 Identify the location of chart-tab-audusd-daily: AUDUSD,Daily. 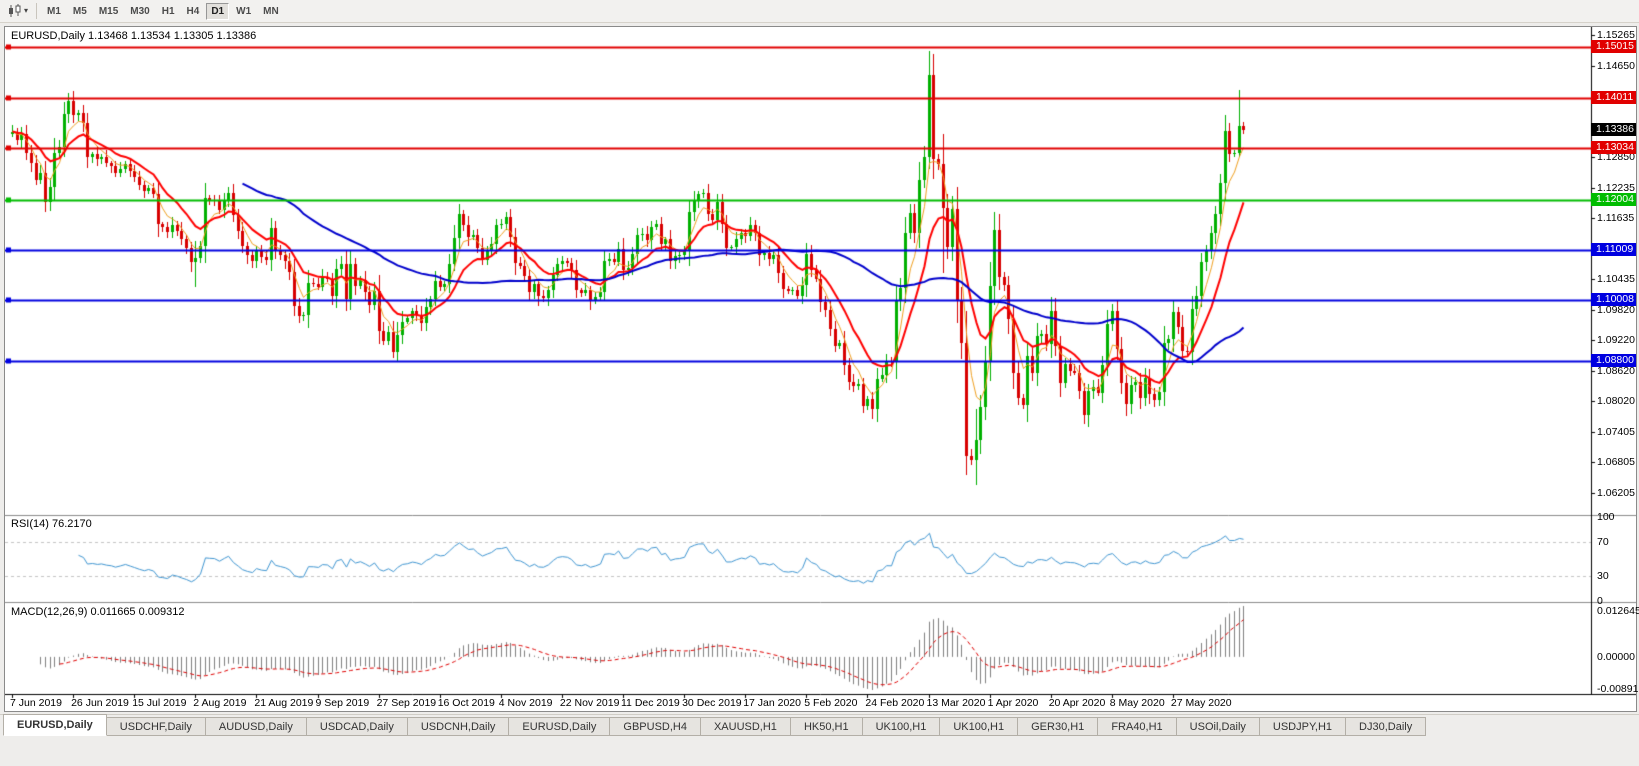
(256, 726).